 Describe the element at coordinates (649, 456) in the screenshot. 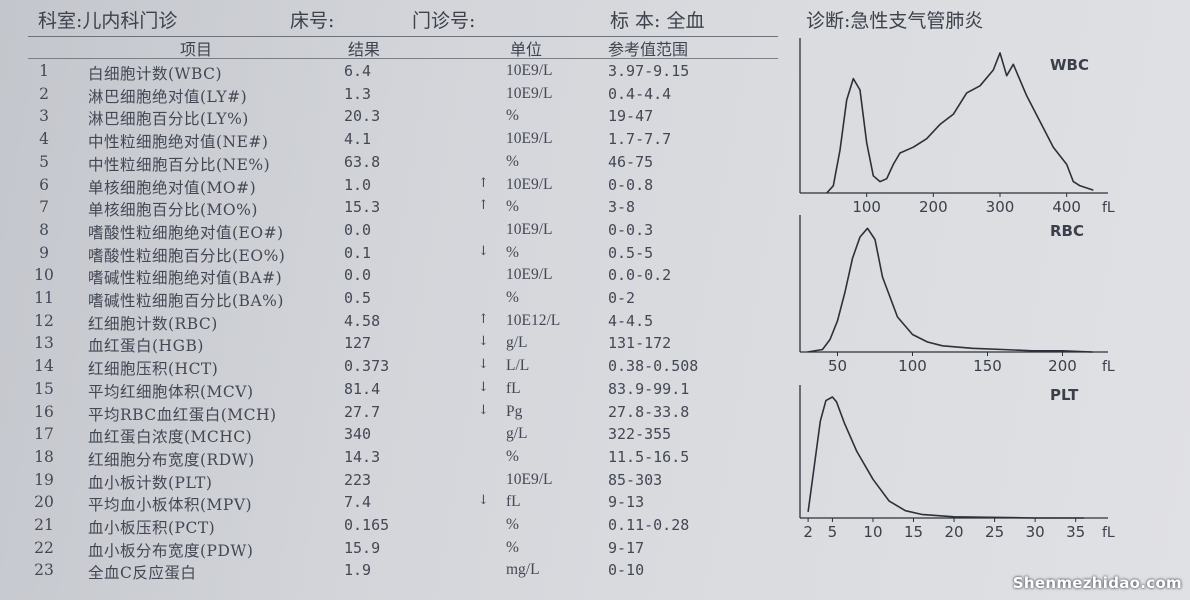

I see `reference-range: 11.5-16.5` at that location.